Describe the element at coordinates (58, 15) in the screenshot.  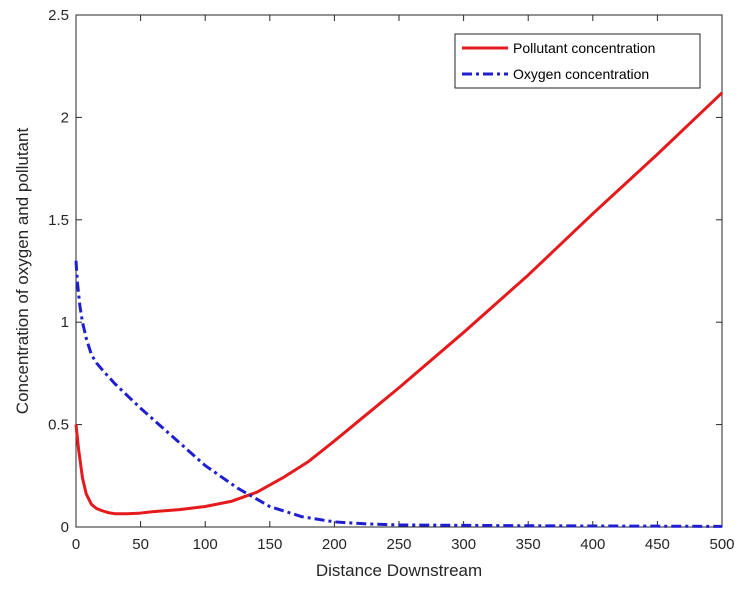
I see `y-tick-label: 2.5` at that location.